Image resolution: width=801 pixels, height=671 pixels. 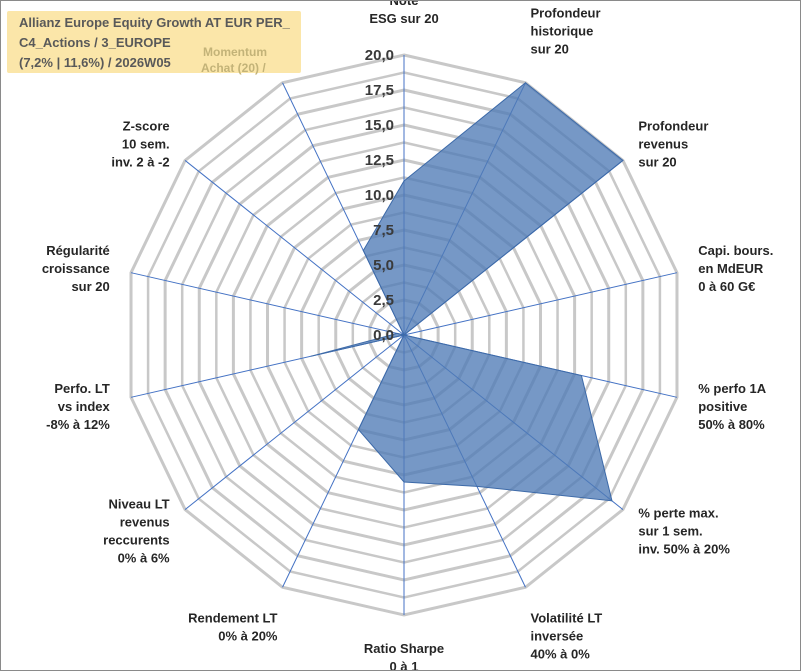 I want to click on axis-label: Ratio Sharpe 0 à 1, so click(x=404, y=656).